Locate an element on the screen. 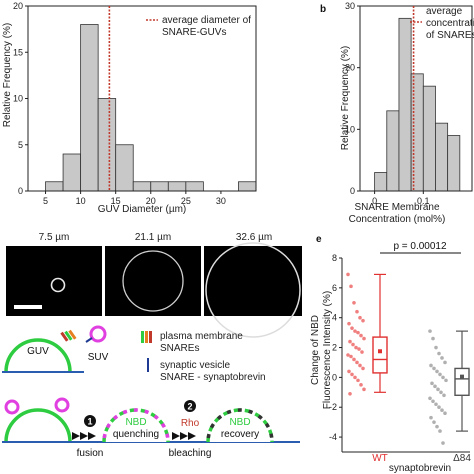 The height and width of the screenshot is (474, 474). guv-docked-membrane is located at coordinates (38, 425).